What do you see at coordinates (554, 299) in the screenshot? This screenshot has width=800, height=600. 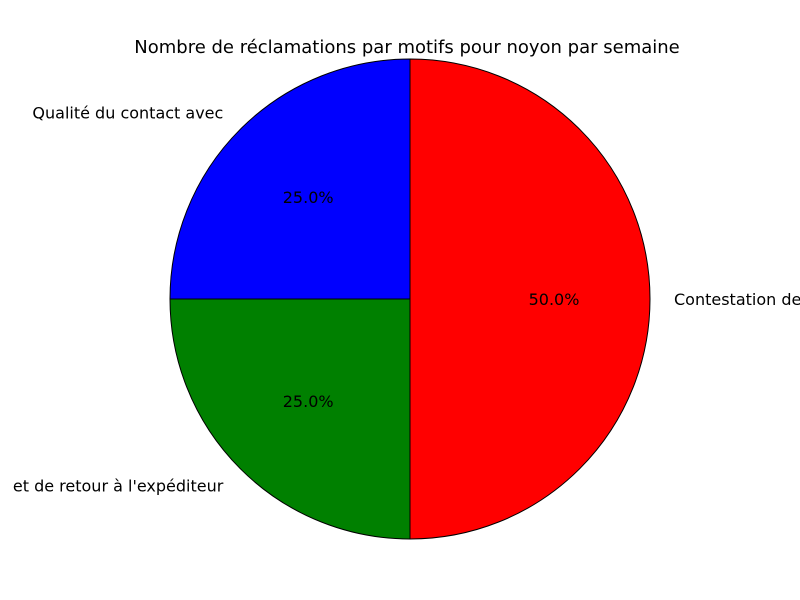 I see `slice-percent-label: 50.0%` at bounding box center [554, 299].